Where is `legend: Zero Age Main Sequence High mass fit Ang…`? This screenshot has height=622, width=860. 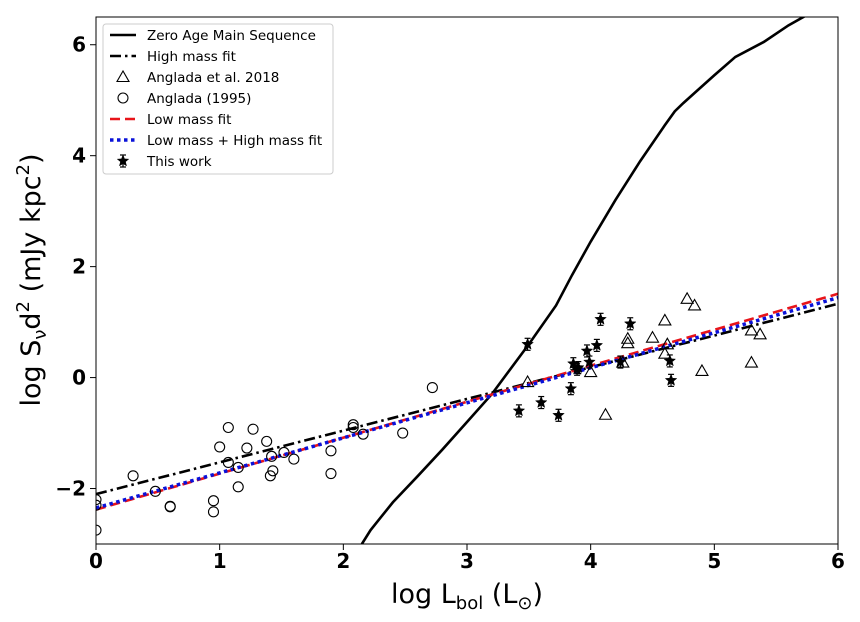 legend: Zero Age Main Sequence High mass fit Ang… is located at coordinates (218, 99).